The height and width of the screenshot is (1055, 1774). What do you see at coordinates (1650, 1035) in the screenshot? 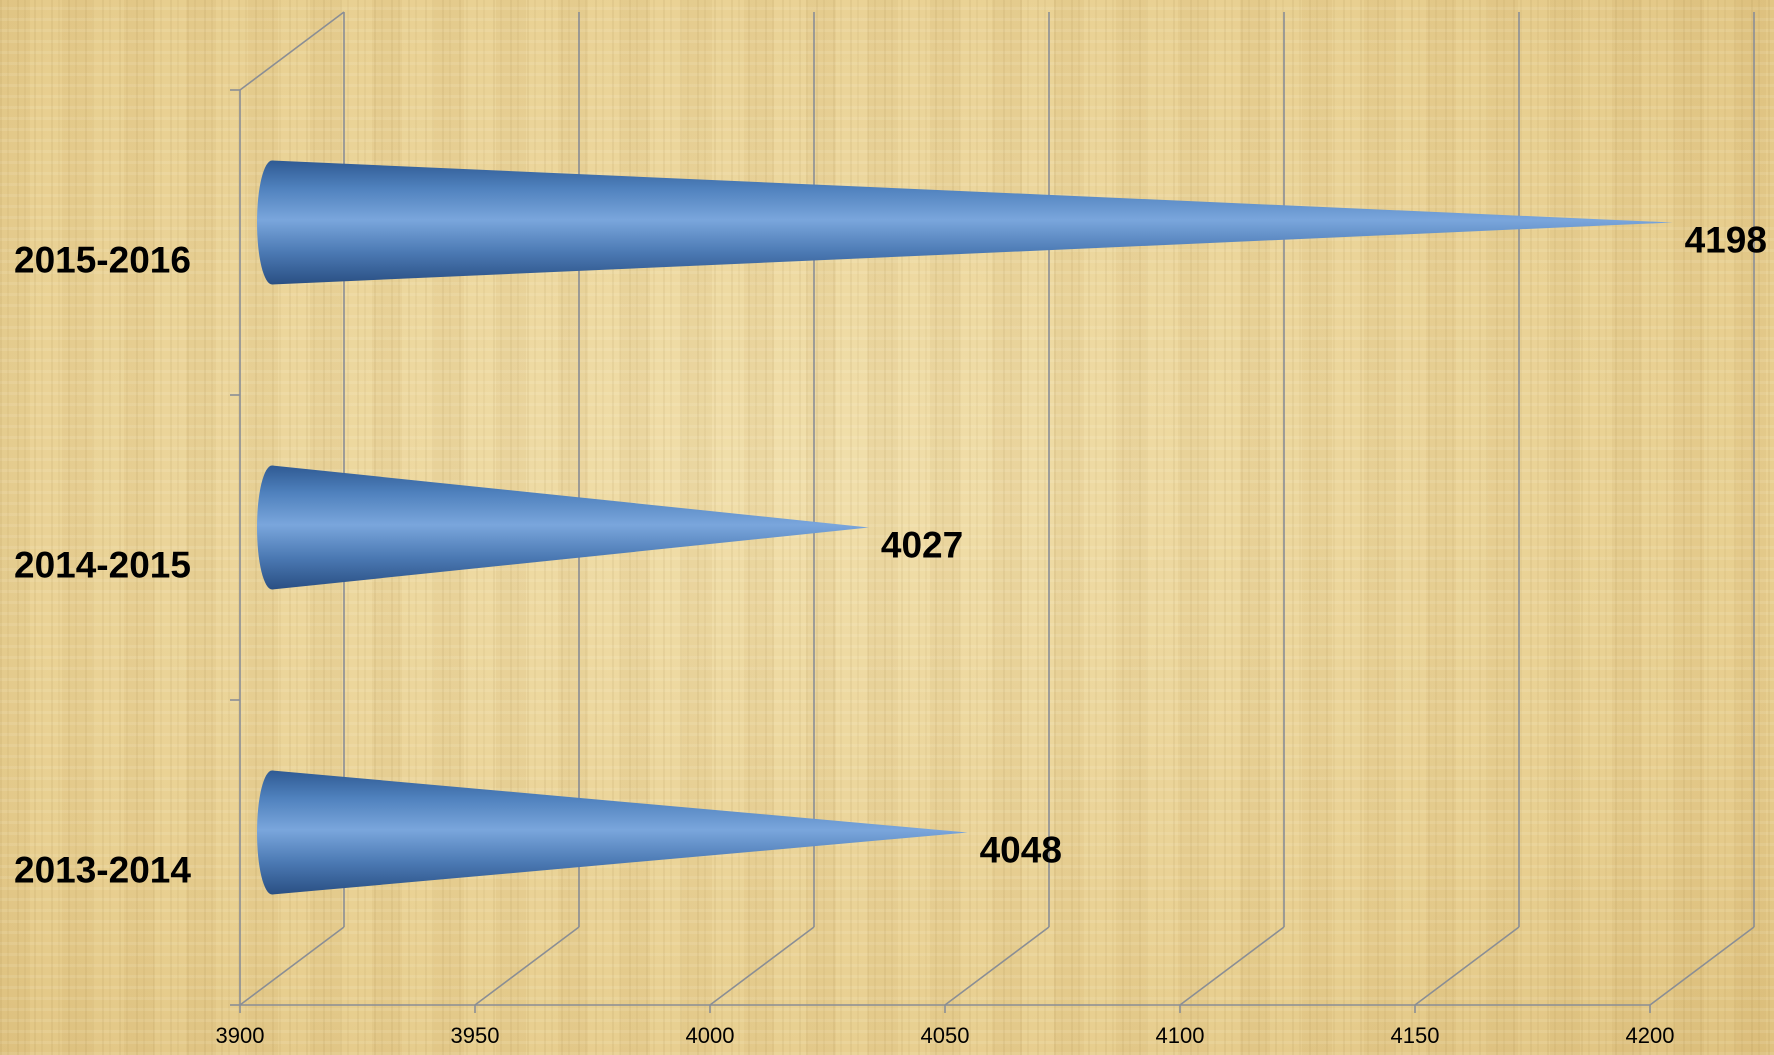
I see `x-tick-label: 4200` at bounding box center [1650, 1035].